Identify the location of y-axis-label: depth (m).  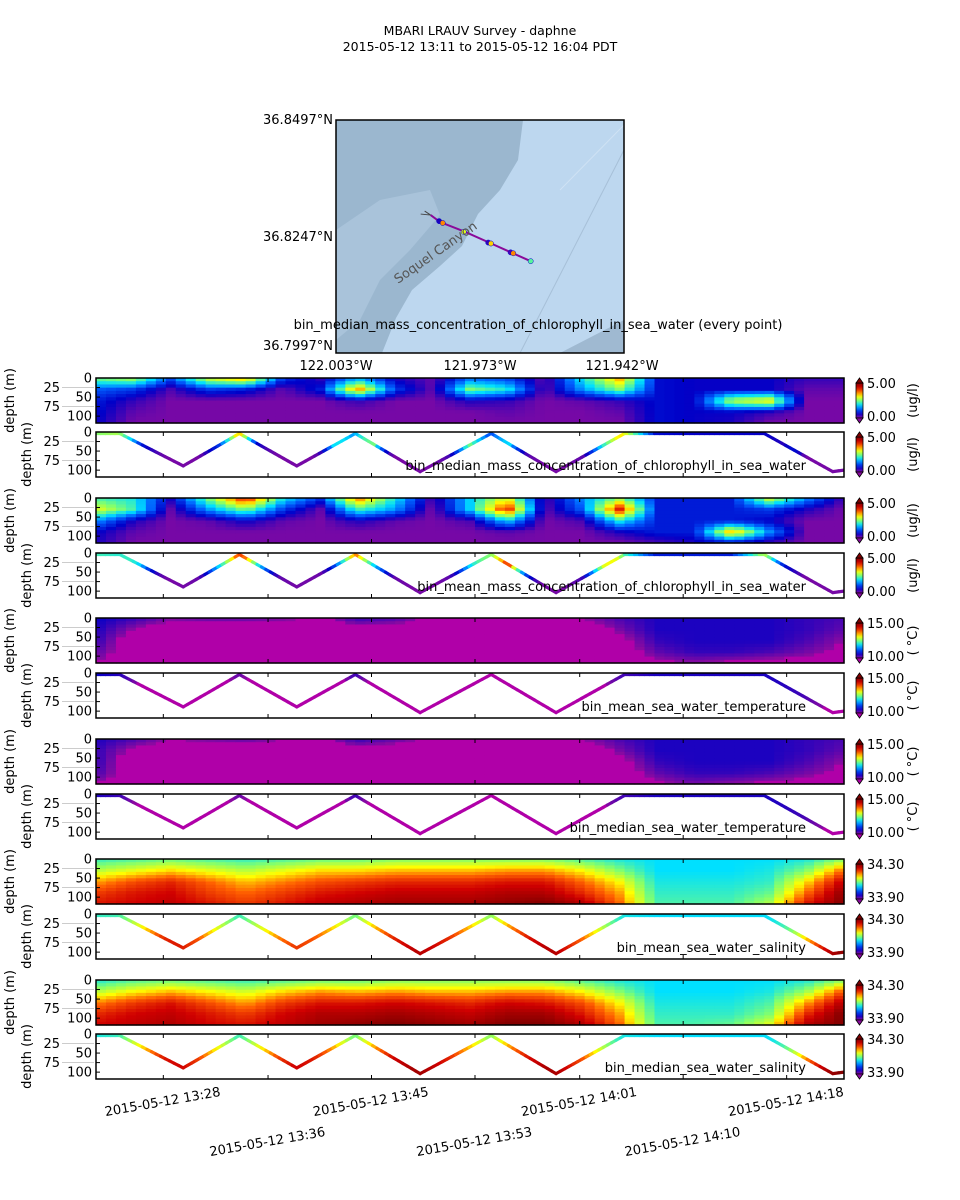
(27, 454).